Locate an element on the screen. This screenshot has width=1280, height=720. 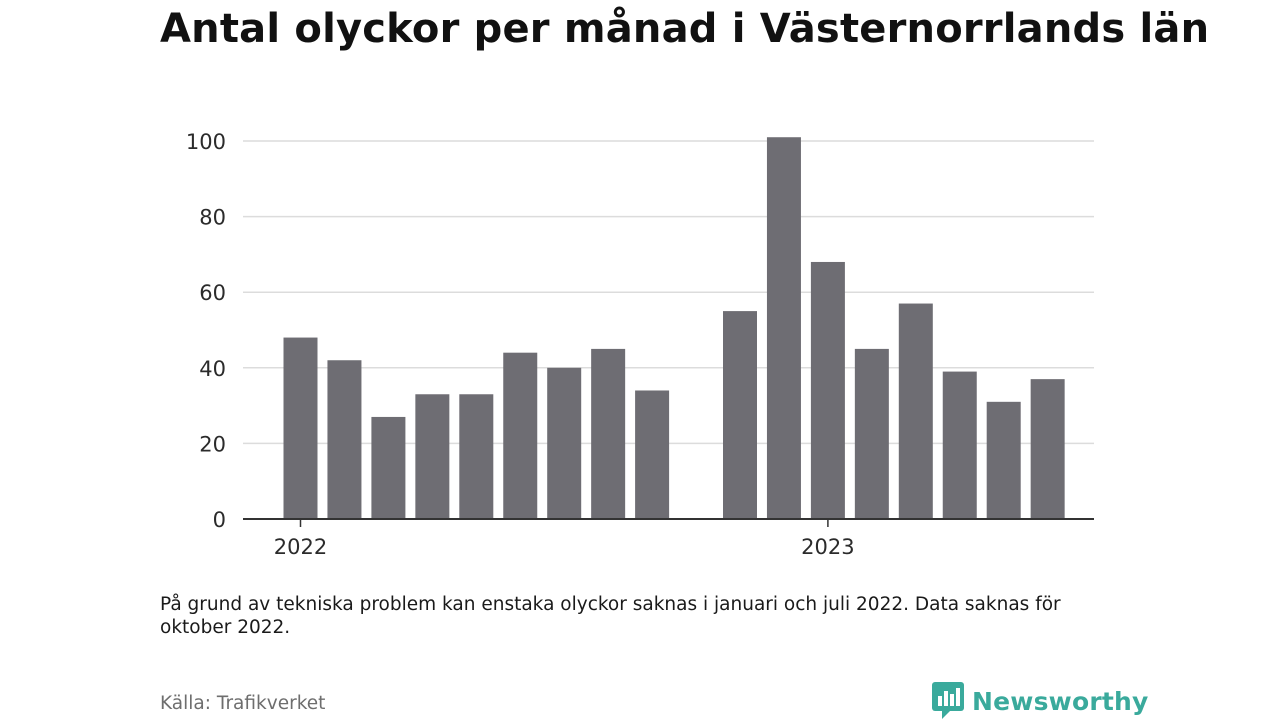
x-tick-label: 2022 is located at coordinates (300, 547).